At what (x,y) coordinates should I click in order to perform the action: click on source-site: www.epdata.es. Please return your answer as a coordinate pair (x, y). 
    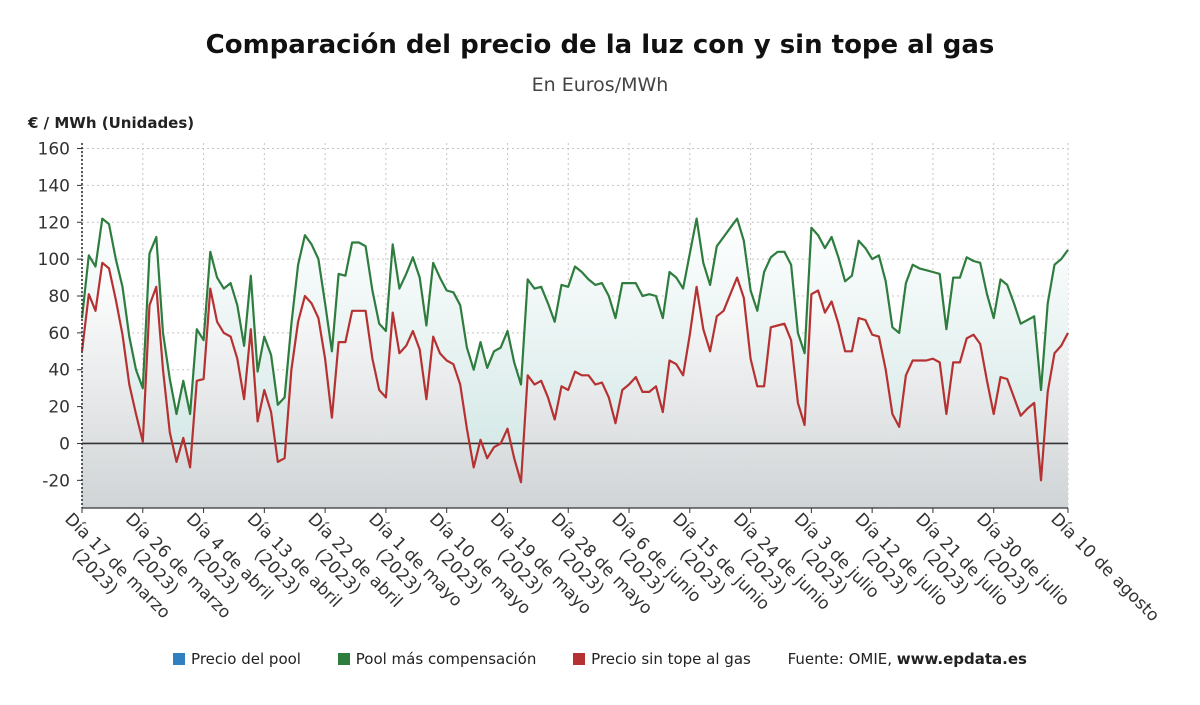
    Looking at the image, I should click on (961, 659).